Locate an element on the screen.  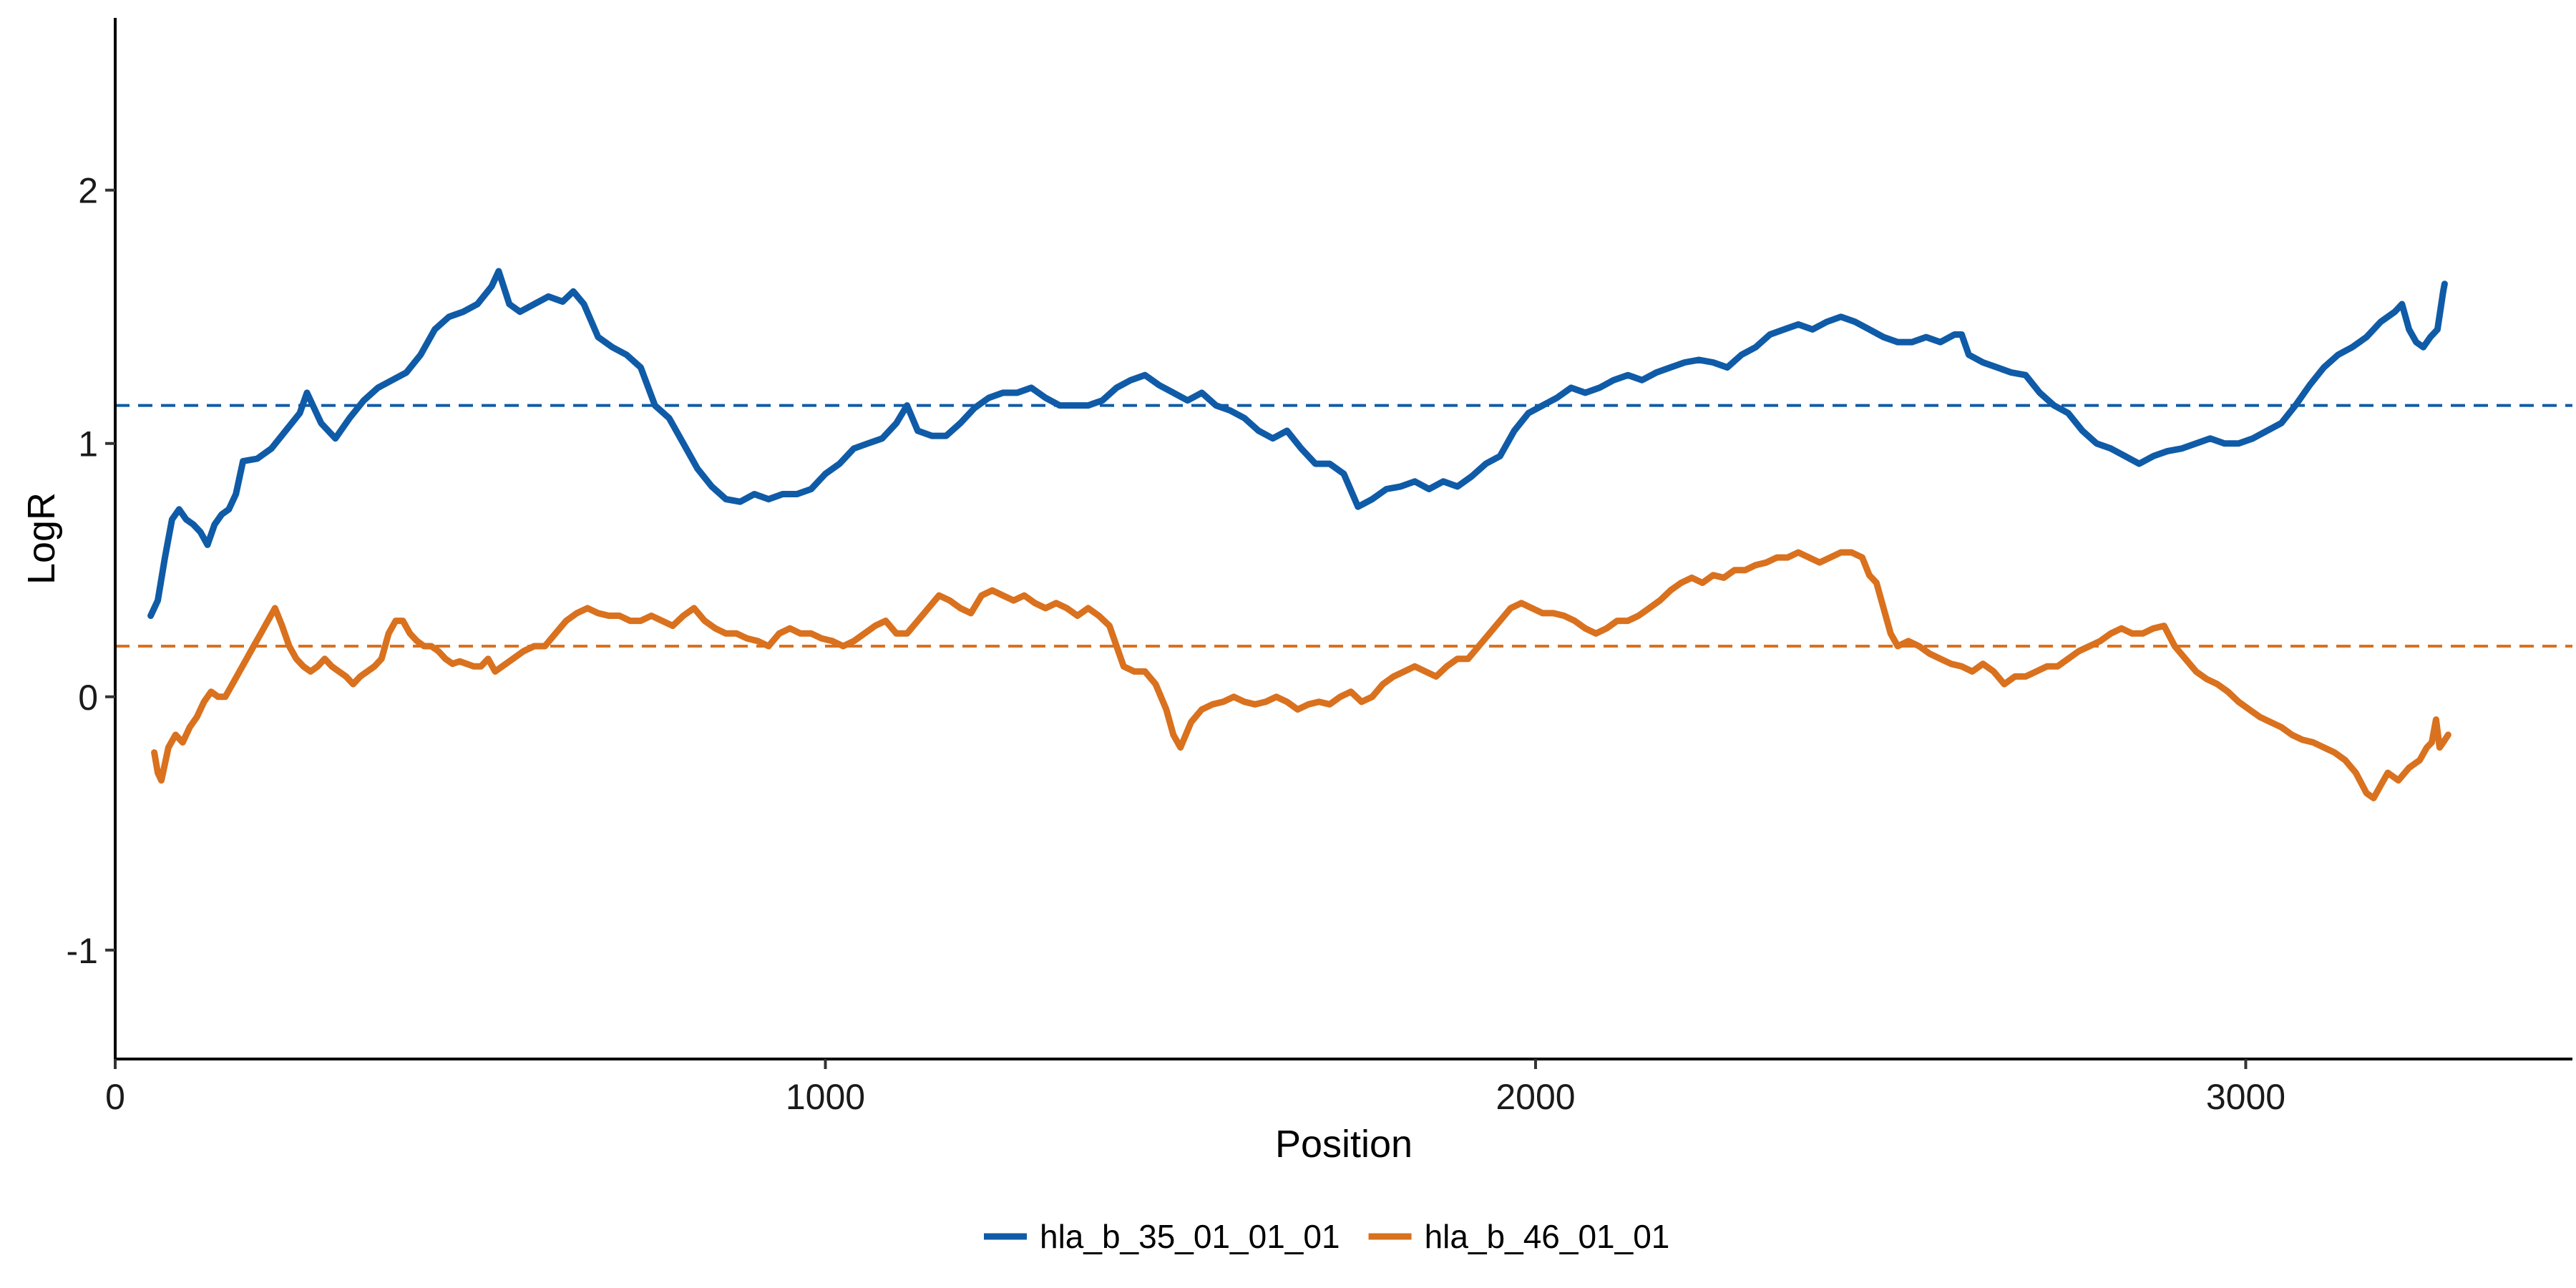
y-tick-label: -1 is located at coordinates (82, 951).